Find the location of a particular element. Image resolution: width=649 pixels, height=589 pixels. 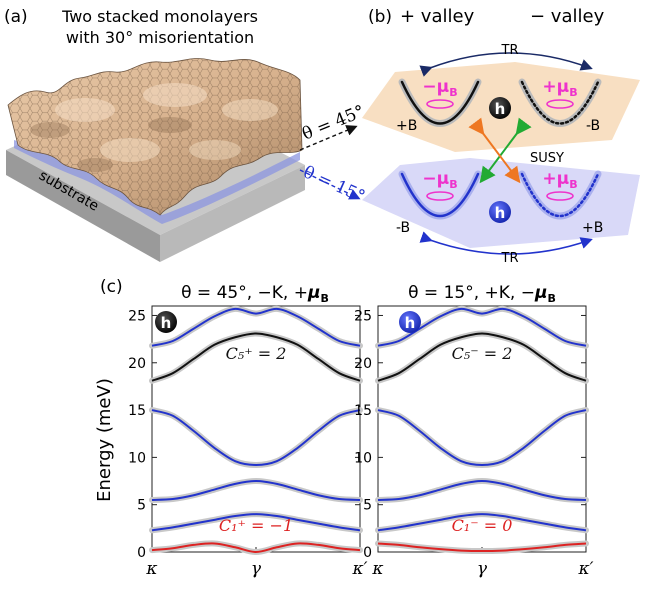

tr-bottom-label: TR is located at coordinates (510, 258).